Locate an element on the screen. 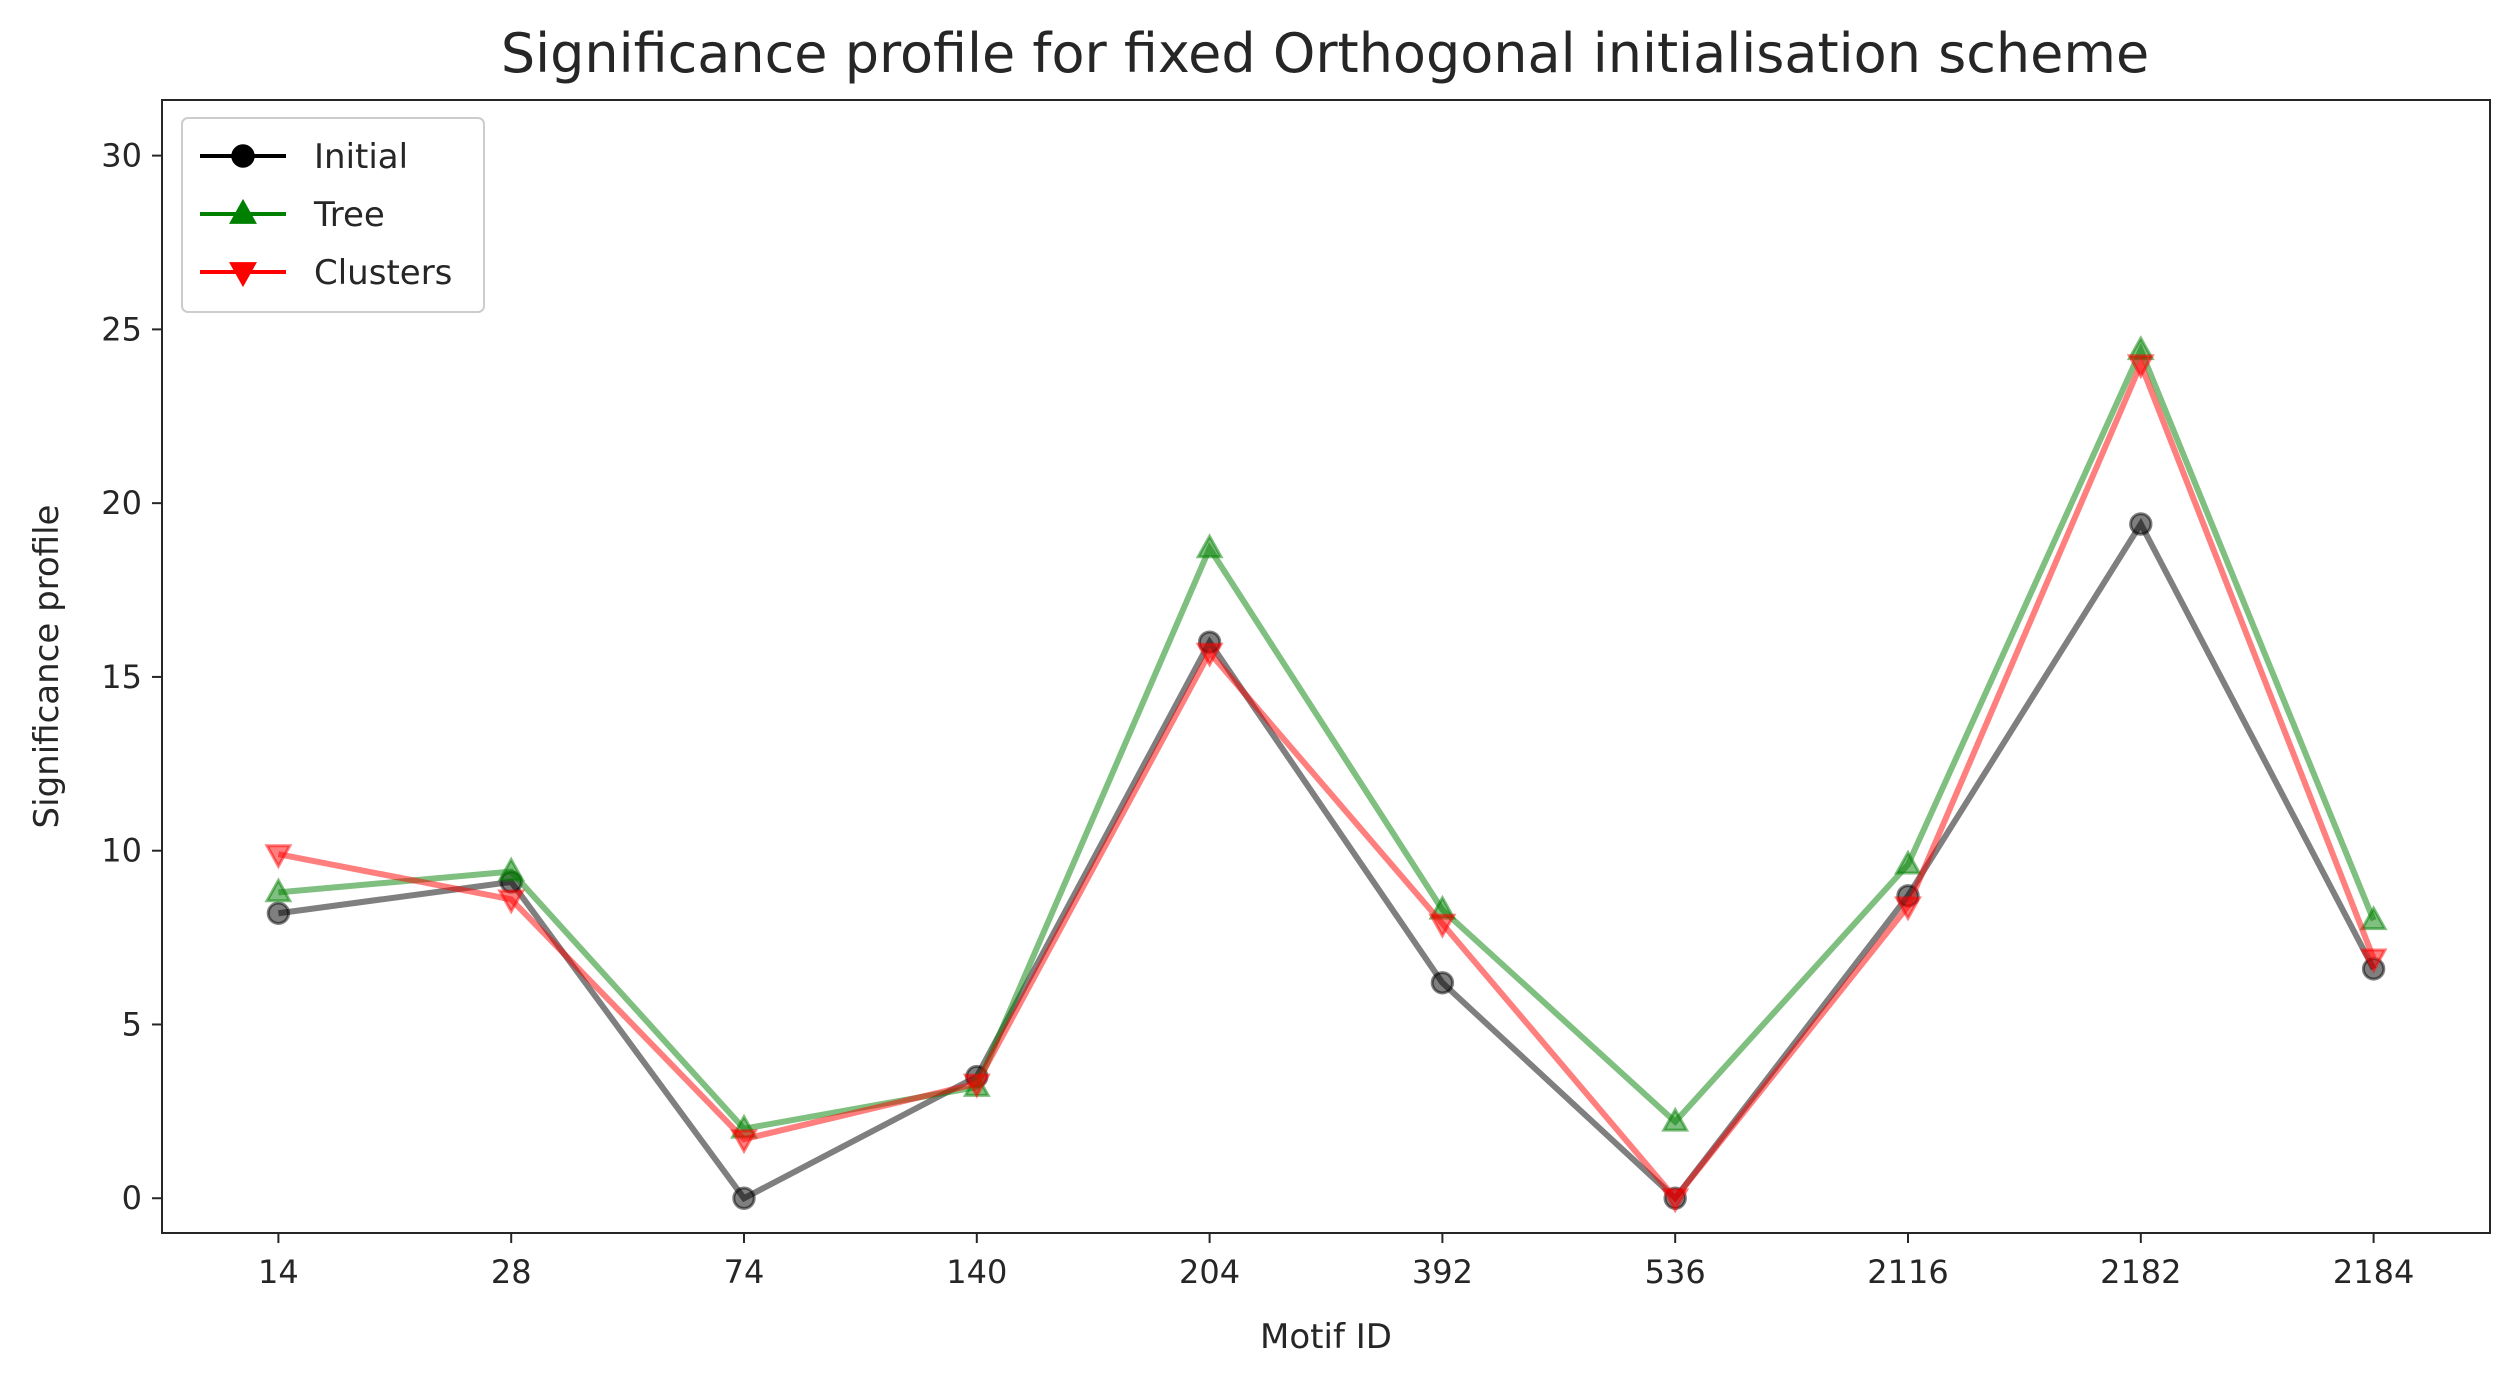 This screenshot has height=1384, width=2515. x-tick-label: 140 is located at coordinates (976, 1272).